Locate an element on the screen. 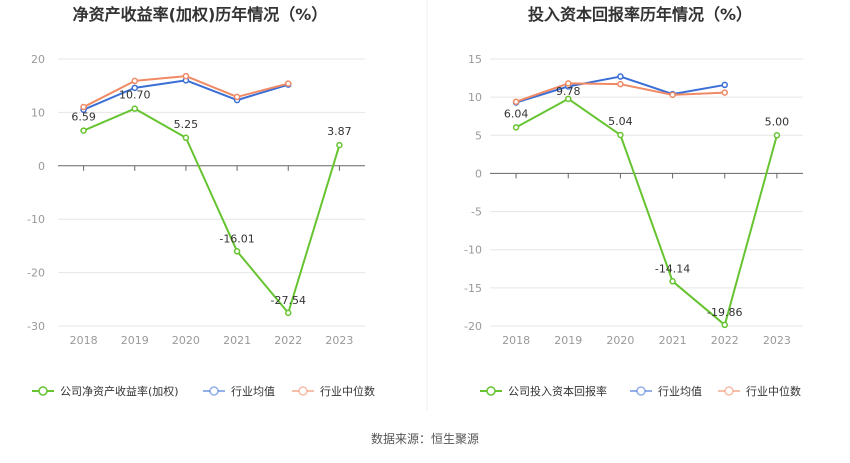  data-label: -27.54 is located at coordinates (288, 300).